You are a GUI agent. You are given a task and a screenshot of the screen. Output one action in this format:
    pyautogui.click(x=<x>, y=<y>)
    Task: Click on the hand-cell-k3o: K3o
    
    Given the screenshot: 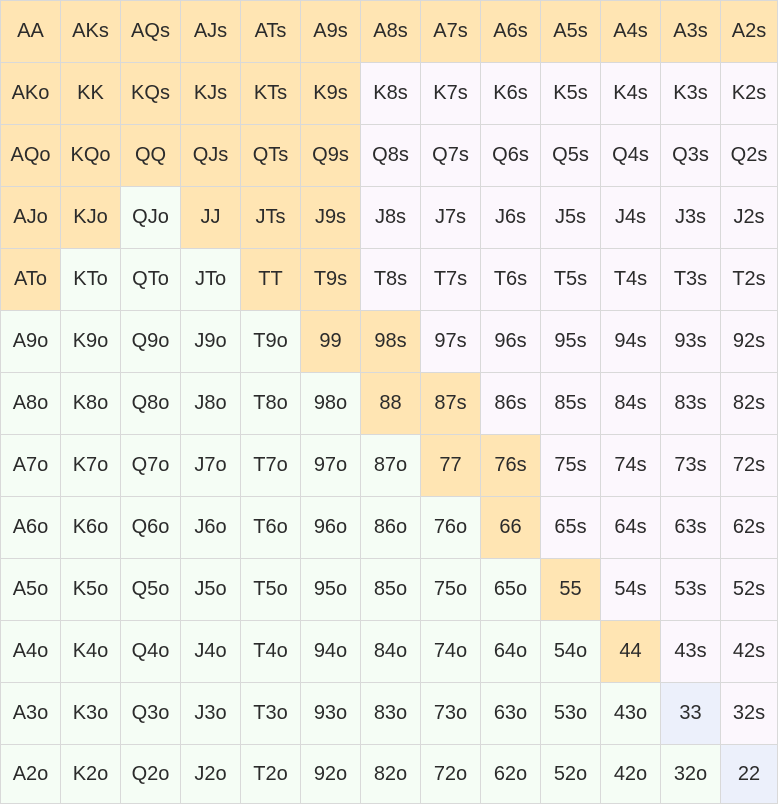 What is the action you would take?
    pyautogui.click(x=91, y=714)
    